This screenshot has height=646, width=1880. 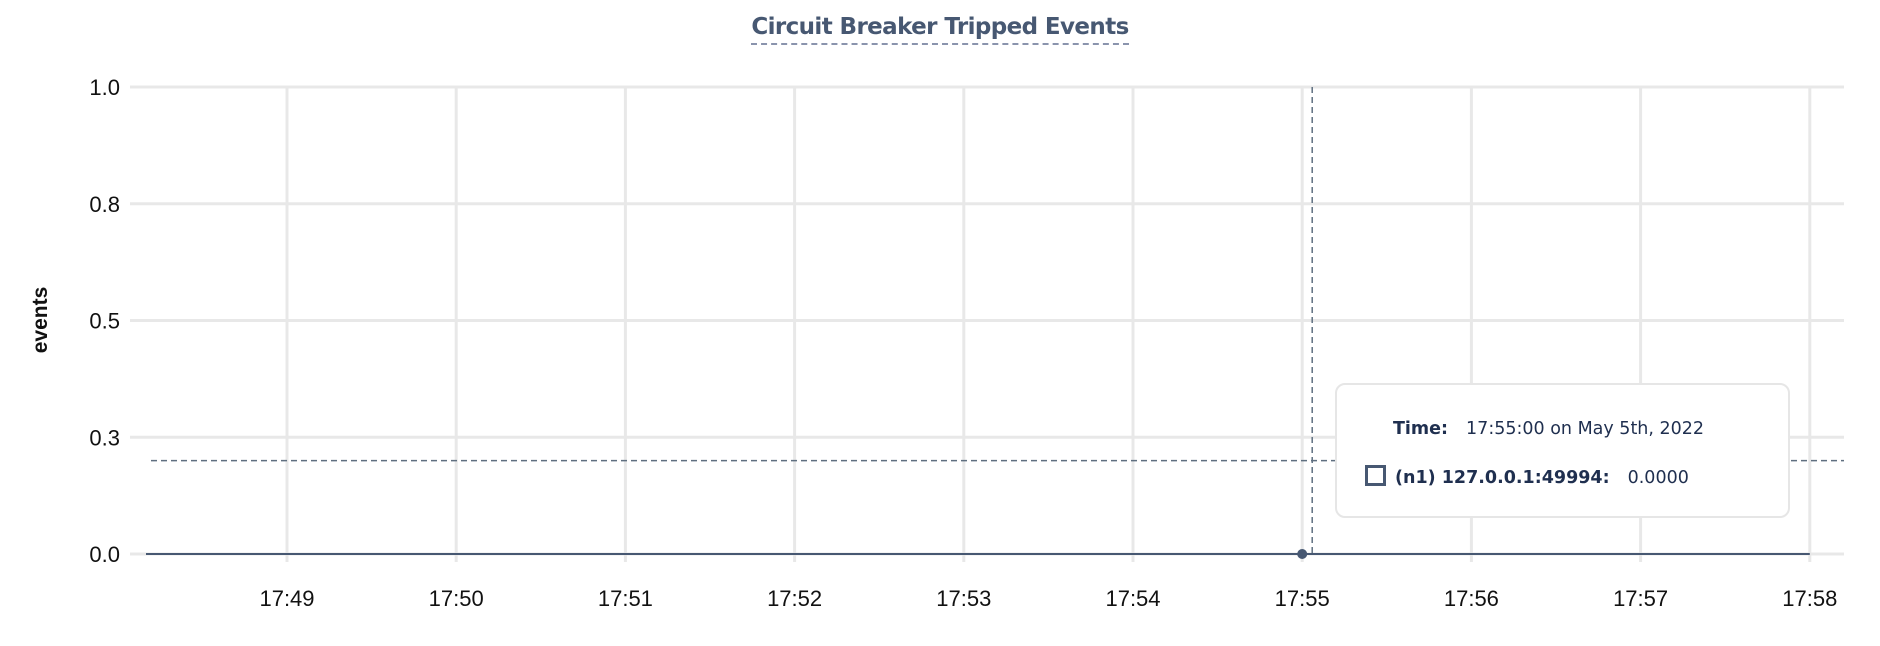 What do you see at coordinates (1302, 554) in the screenshot?
I see `data-point` at bounding box center [1302, 554].